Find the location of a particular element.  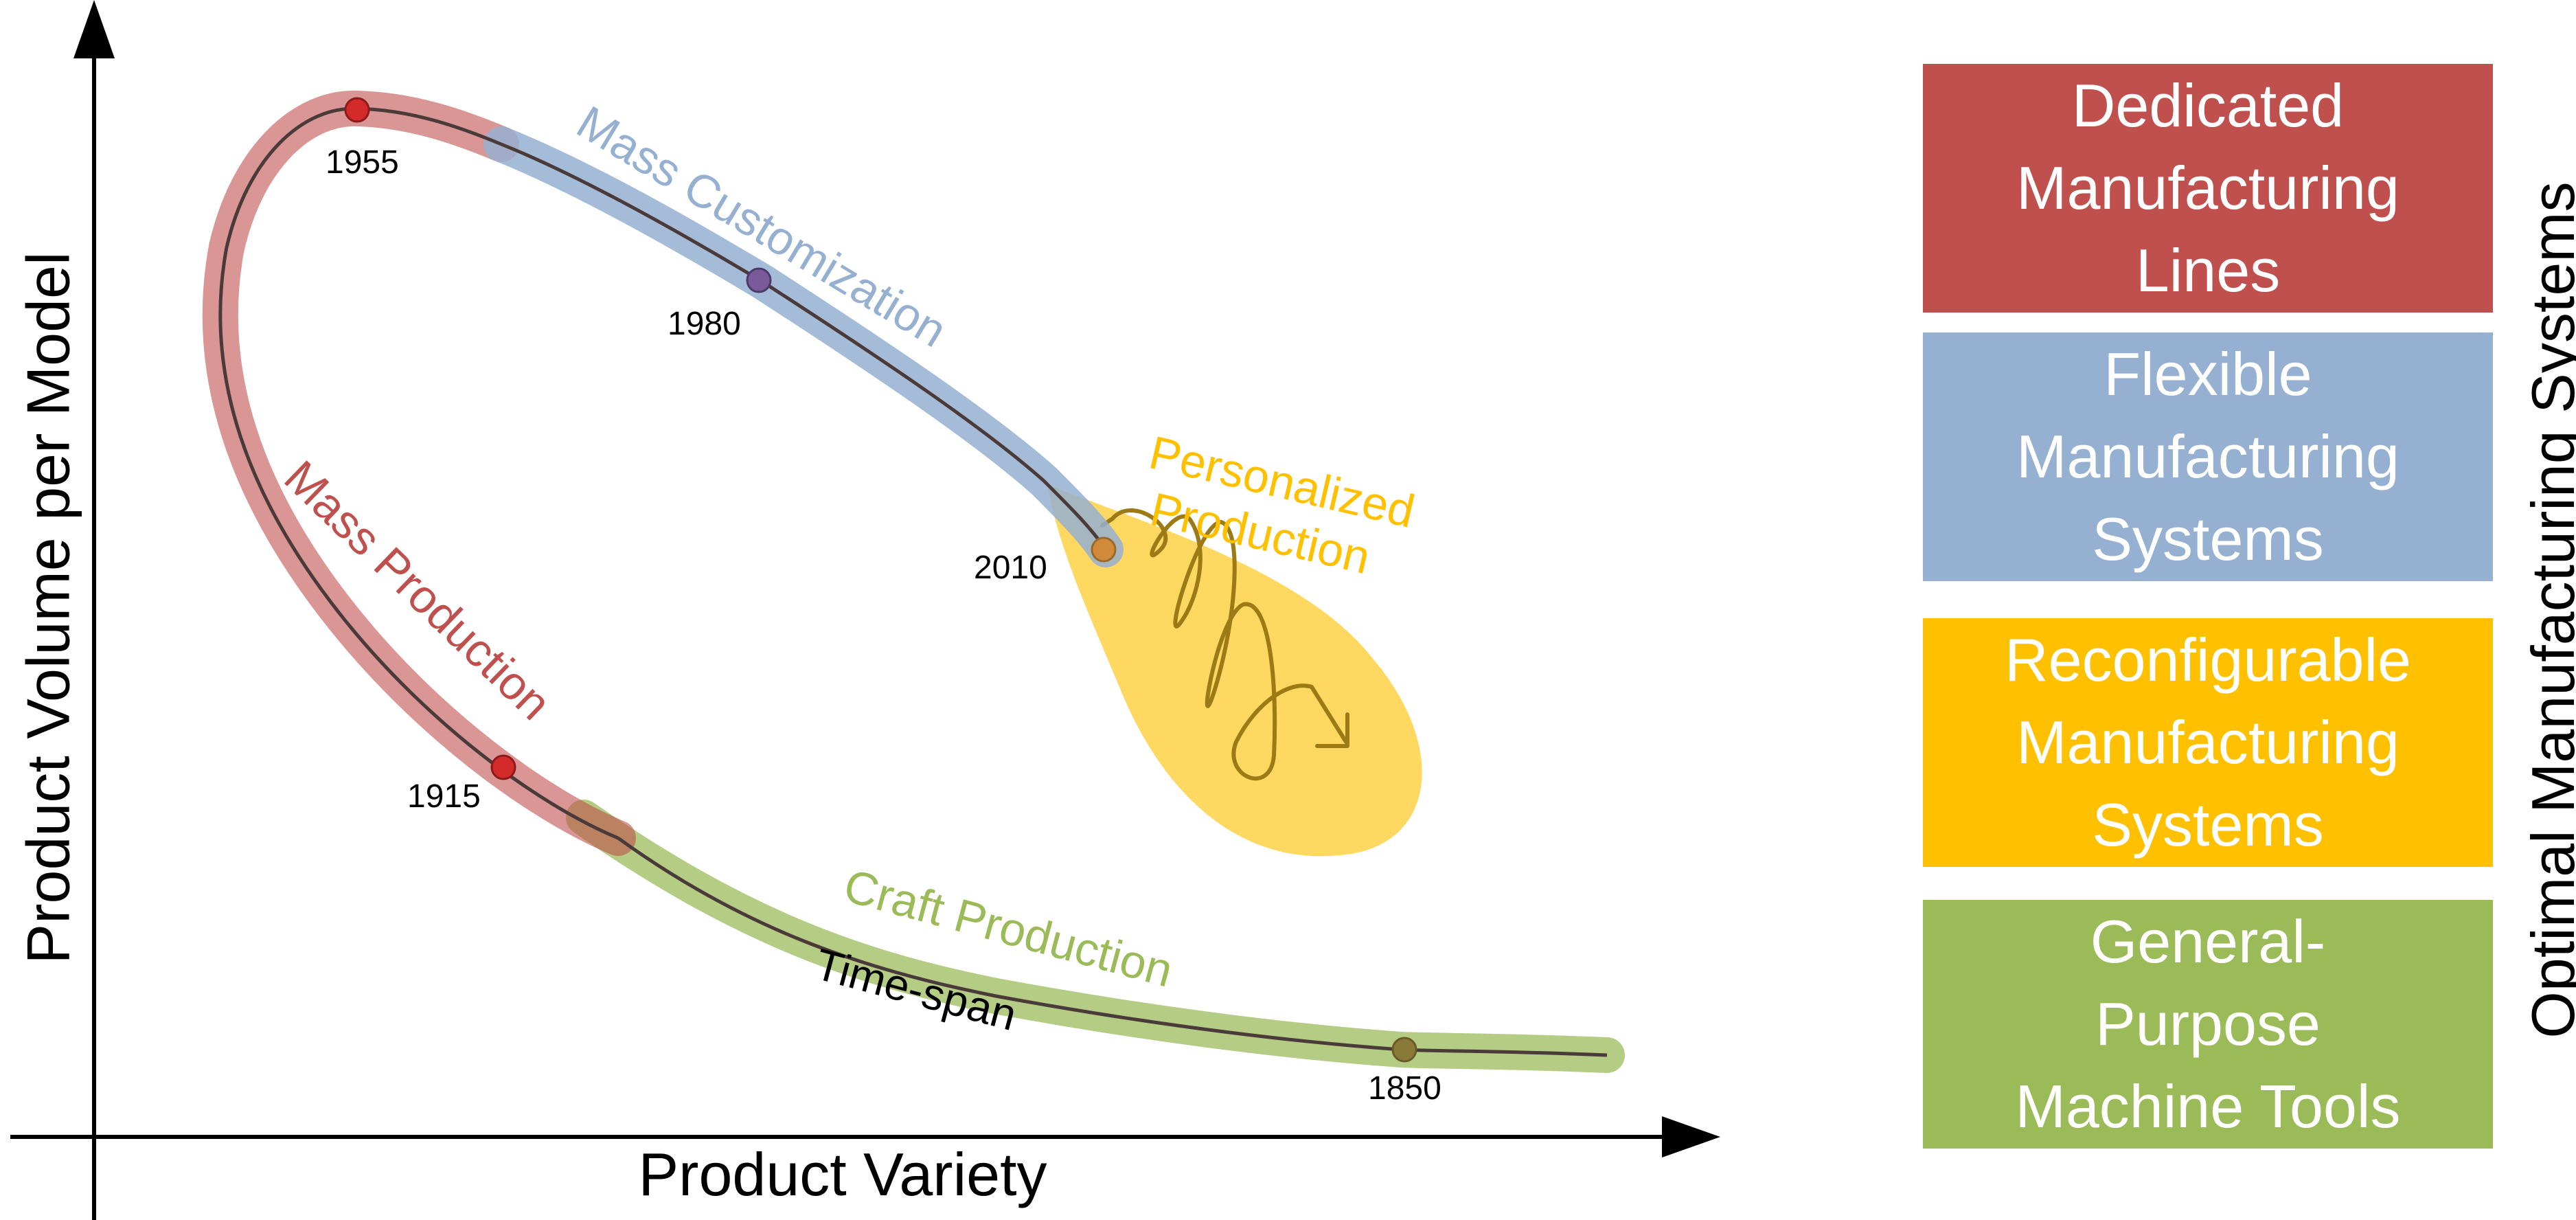

zigzag-arrow-head is located at coordinates (1332, 730).